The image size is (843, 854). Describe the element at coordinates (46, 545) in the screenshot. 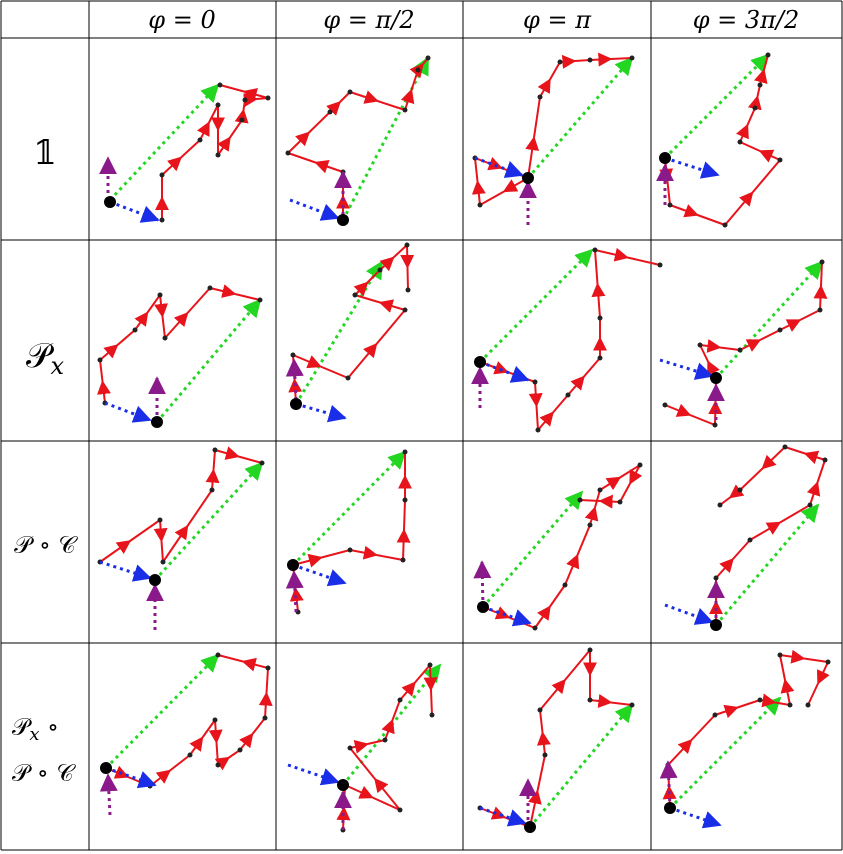

I see `label-text: 𝒫 ∘ 𝒞` at that location.